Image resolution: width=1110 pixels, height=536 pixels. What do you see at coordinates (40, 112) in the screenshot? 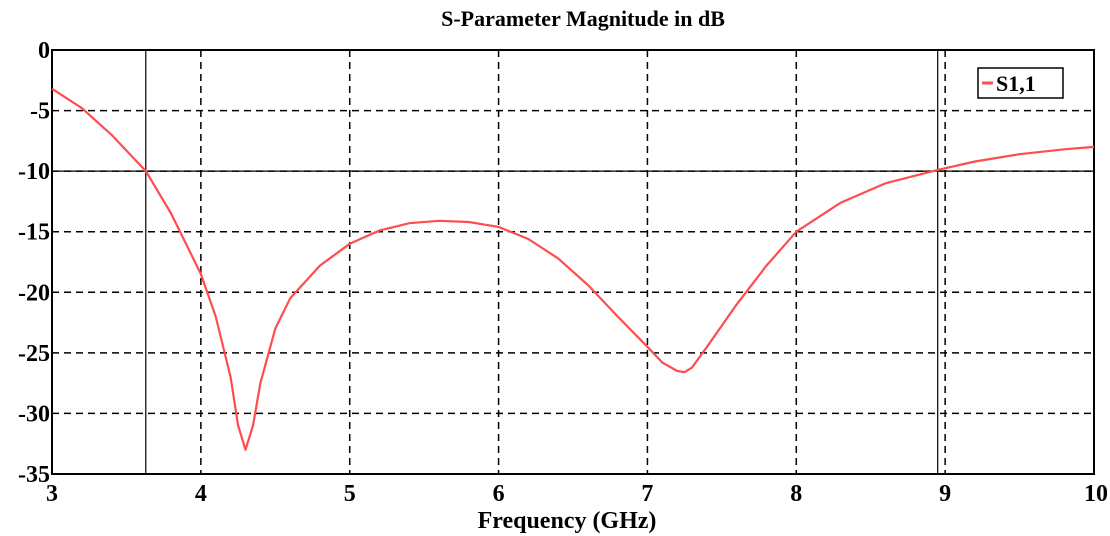
I see `y-tick-label: -5` at bounding box center [40, 112].